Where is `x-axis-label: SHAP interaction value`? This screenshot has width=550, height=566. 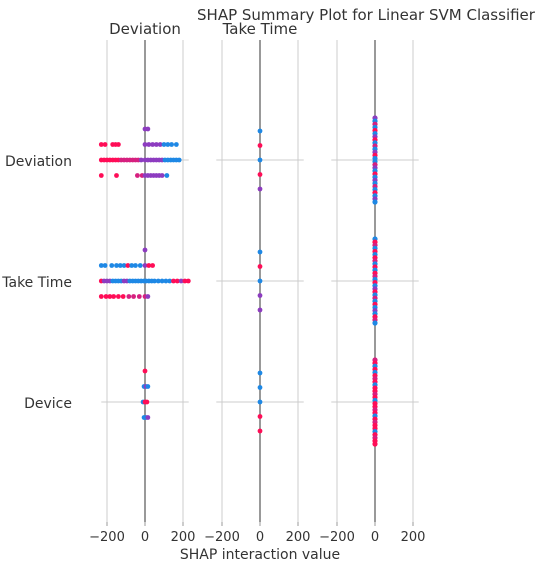
x-axis-label: SHAP interaction value is located at coordinates (260, 555).